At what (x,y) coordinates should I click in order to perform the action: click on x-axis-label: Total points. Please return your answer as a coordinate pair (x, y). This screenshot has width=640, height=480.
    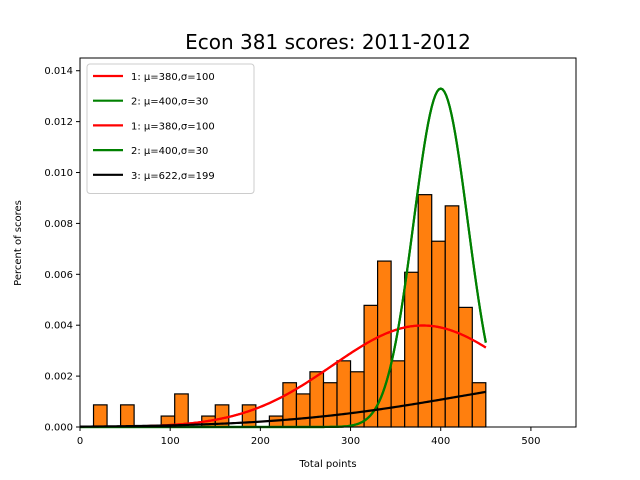
    Looking at the image, I should click on (327, 464).